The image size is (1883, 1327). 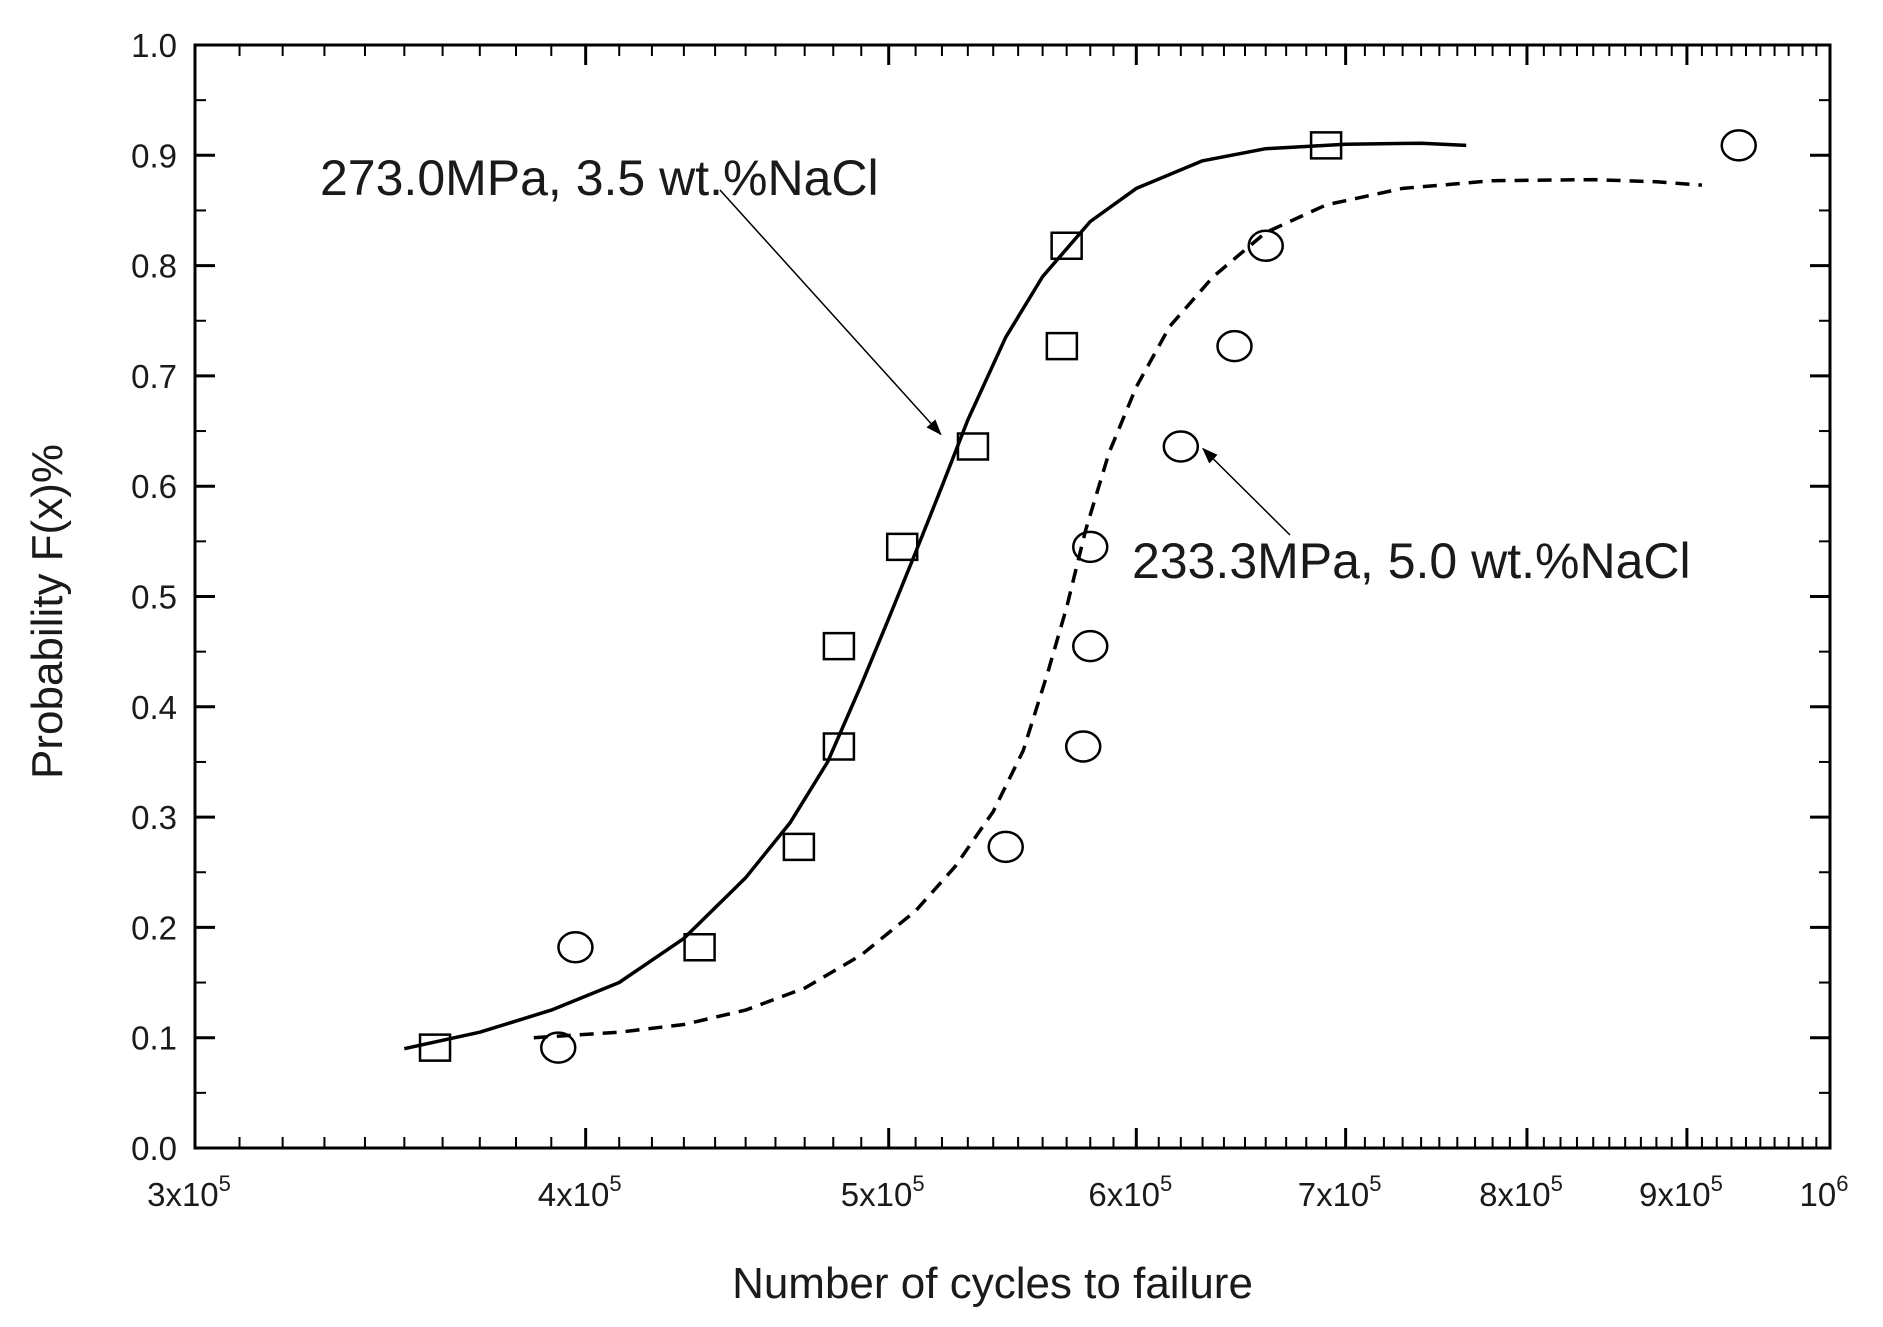 What do you see at coordinates (154, 1038) in the screenshot?
I see `y-tick-label: 0.1` at bounding box center [154, 1038].